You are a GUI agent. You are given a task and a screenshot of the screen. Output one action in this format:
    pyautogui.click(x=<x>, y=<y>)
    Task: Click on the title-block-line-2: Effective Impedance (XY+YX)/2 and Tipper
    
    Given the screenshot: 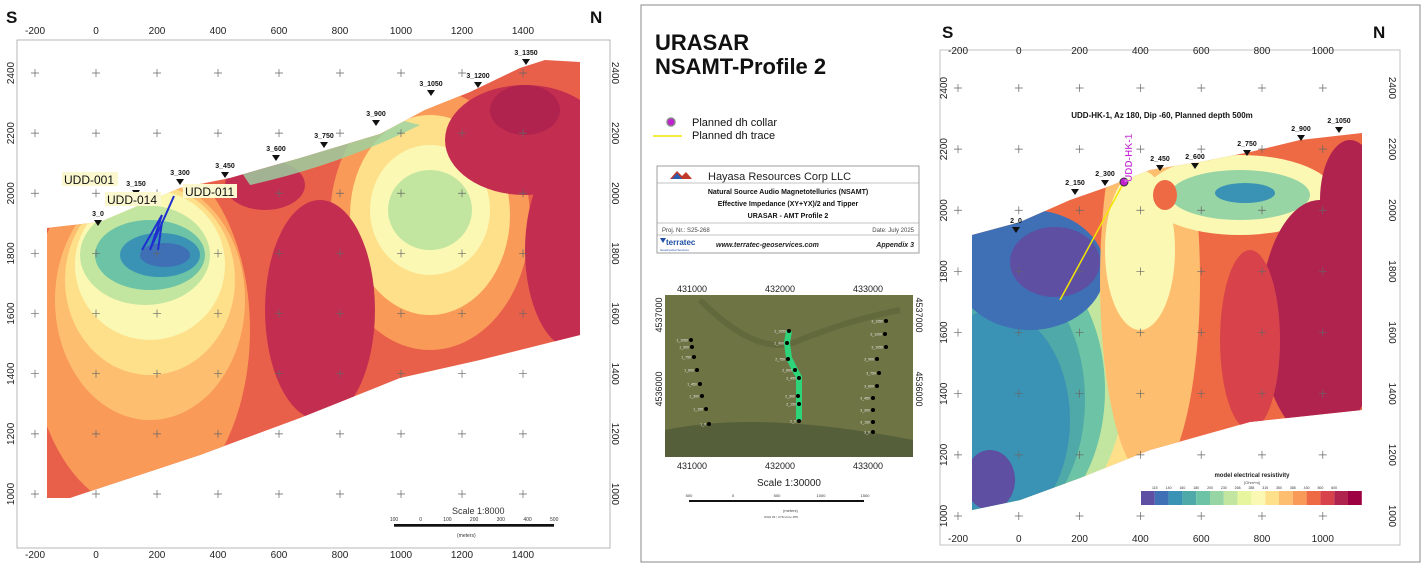 What is the action you would take?
    pyautogui.click(x=788, y=204)
    